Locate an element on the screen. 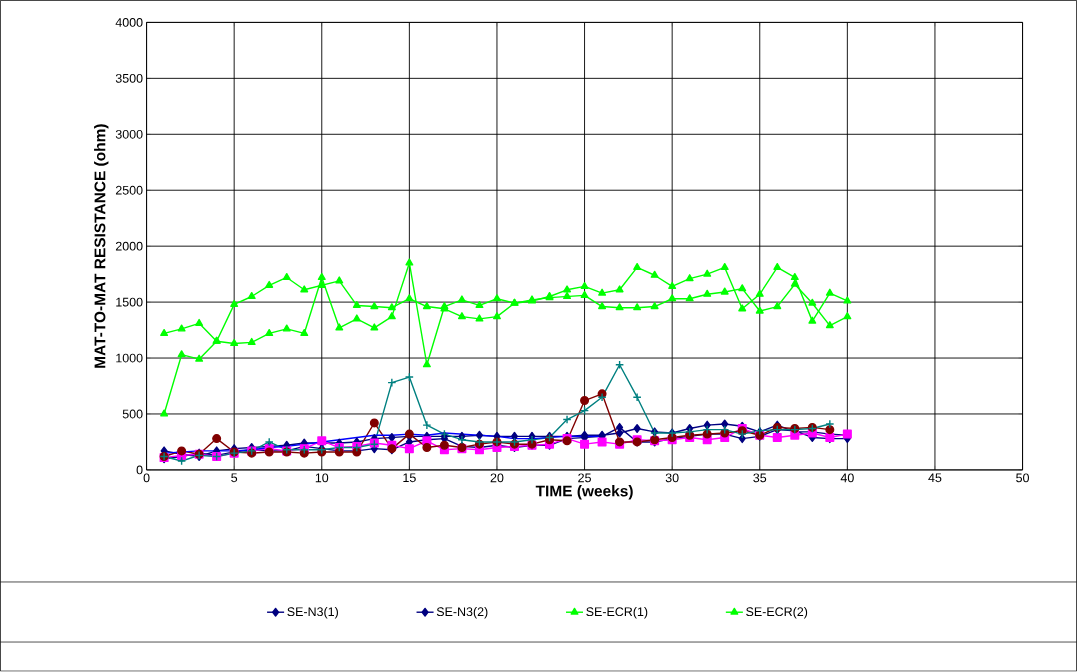  legend-label: SE-N3(1) is located at coordinates (312, 613).